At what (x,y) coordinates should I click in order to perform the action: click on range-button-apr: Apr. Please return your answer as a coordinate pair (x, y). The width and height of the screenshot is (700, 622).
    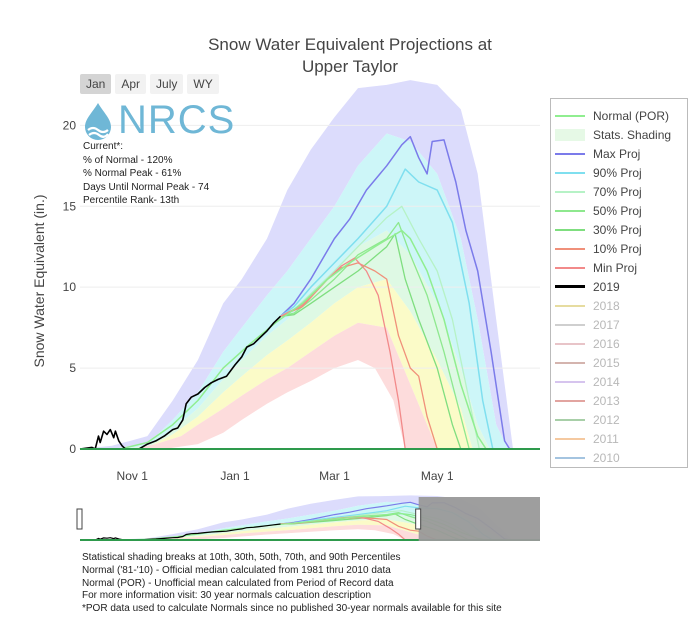
    Looking at the image, I should click on (131, 84).